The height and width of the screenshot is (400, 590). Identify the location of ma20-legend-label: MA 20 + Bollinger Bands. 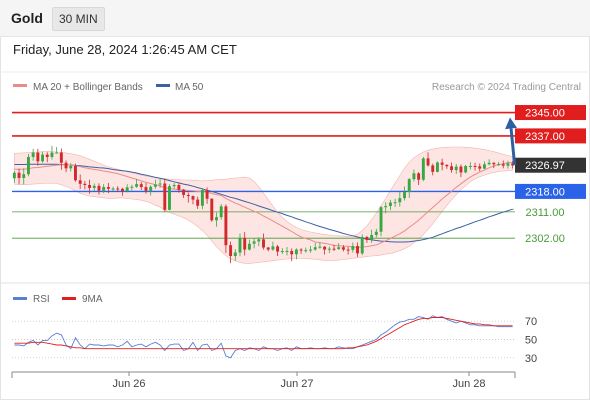
(88, 87).